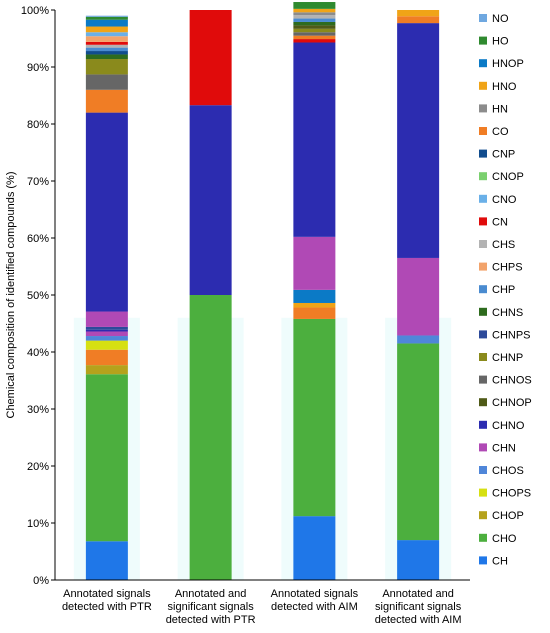  Describe the element at coordinates (38, 467) in the screenshot. I see `y-tick-label: 20%` at that location.